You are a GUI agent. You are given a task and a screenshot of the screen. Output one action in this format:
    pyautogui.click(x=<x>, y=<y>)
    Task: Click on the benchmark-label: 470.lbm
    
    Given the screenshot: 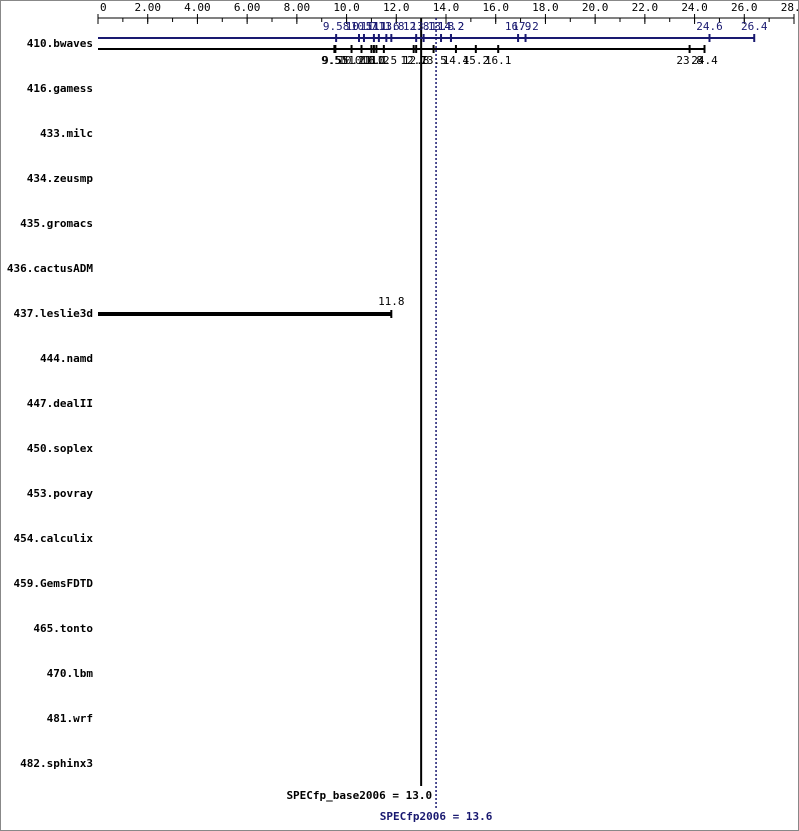 What is the action you would take?
    pyautogui.click(x=70, y=673)
    